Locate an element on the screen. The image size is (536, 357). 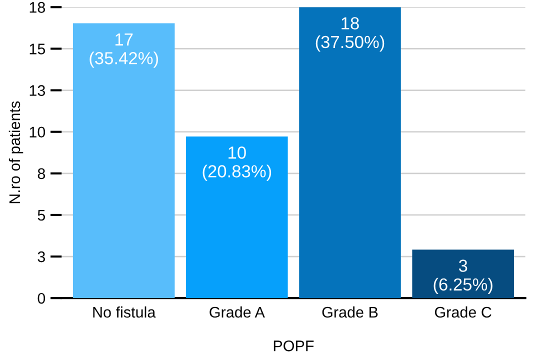
data-label: 10 (20.83%) is located at coordinates (237, 163).